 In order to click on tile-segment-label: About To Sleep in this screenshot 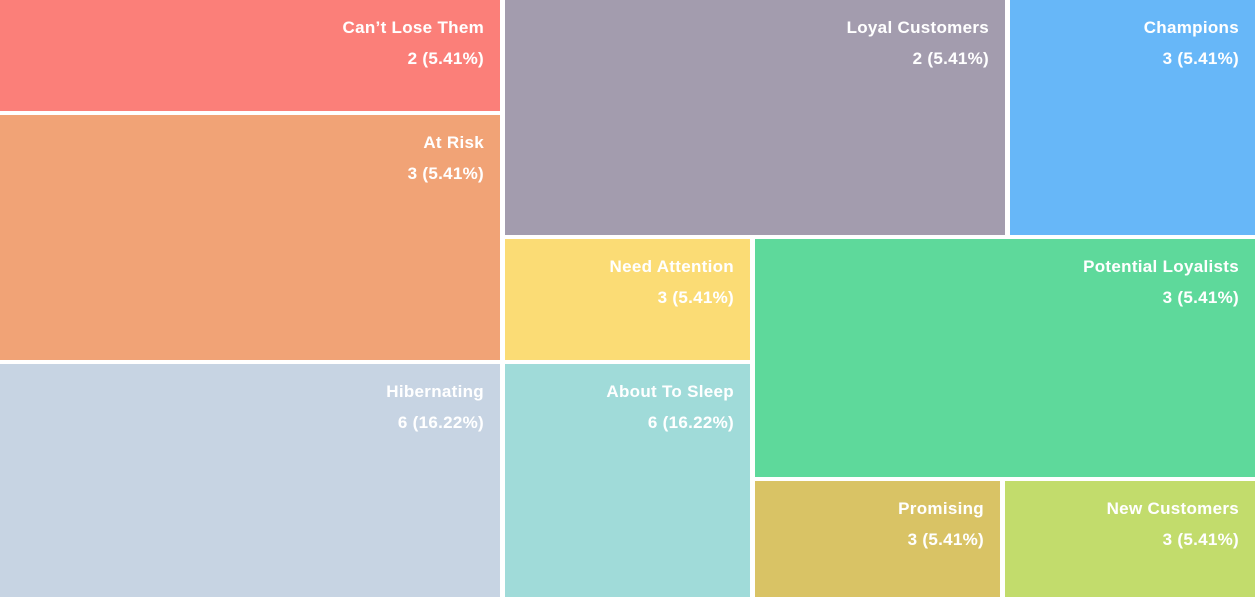, I will do `click(670, 391)`.